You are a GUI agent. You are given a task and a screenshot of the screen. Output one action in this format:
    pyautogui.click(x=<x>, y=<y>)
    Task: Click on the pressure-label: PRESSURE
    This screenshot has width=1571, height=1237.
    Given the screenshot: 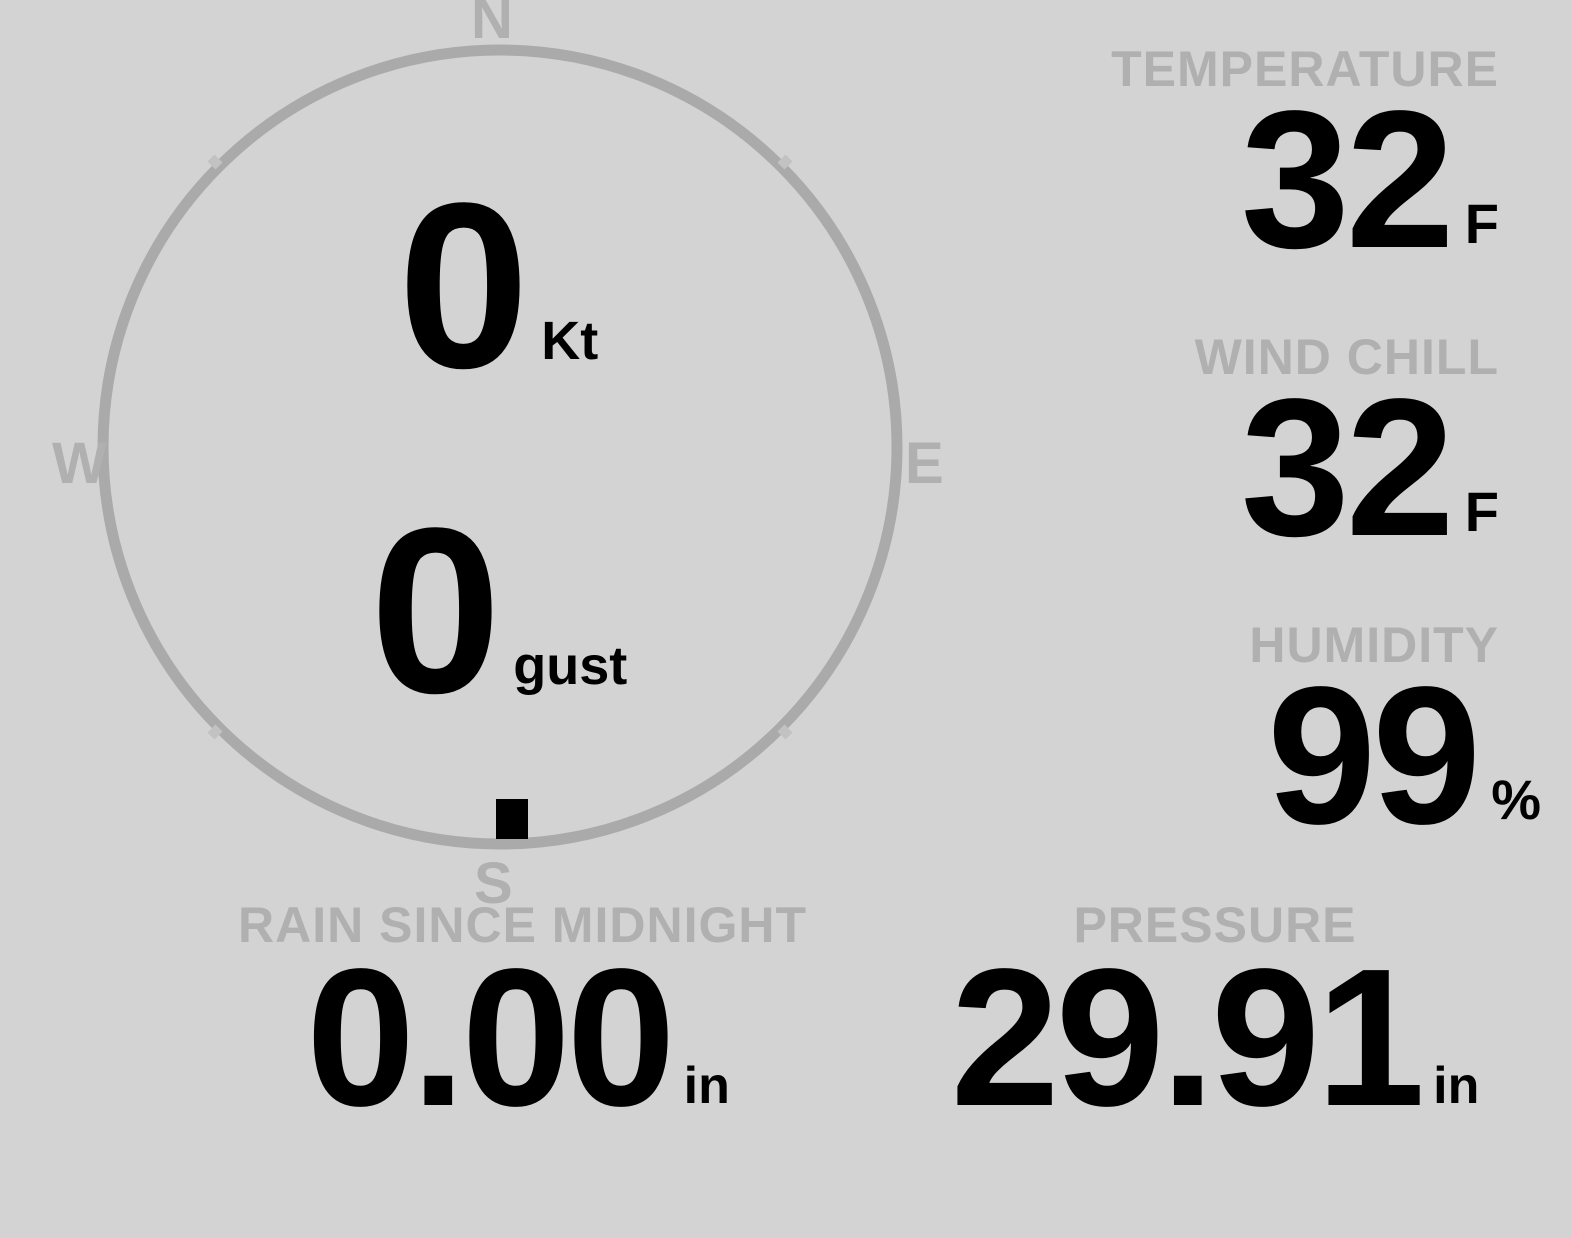 What is the action you would take?
    pyautogui.click(x=1215, y=925)
    